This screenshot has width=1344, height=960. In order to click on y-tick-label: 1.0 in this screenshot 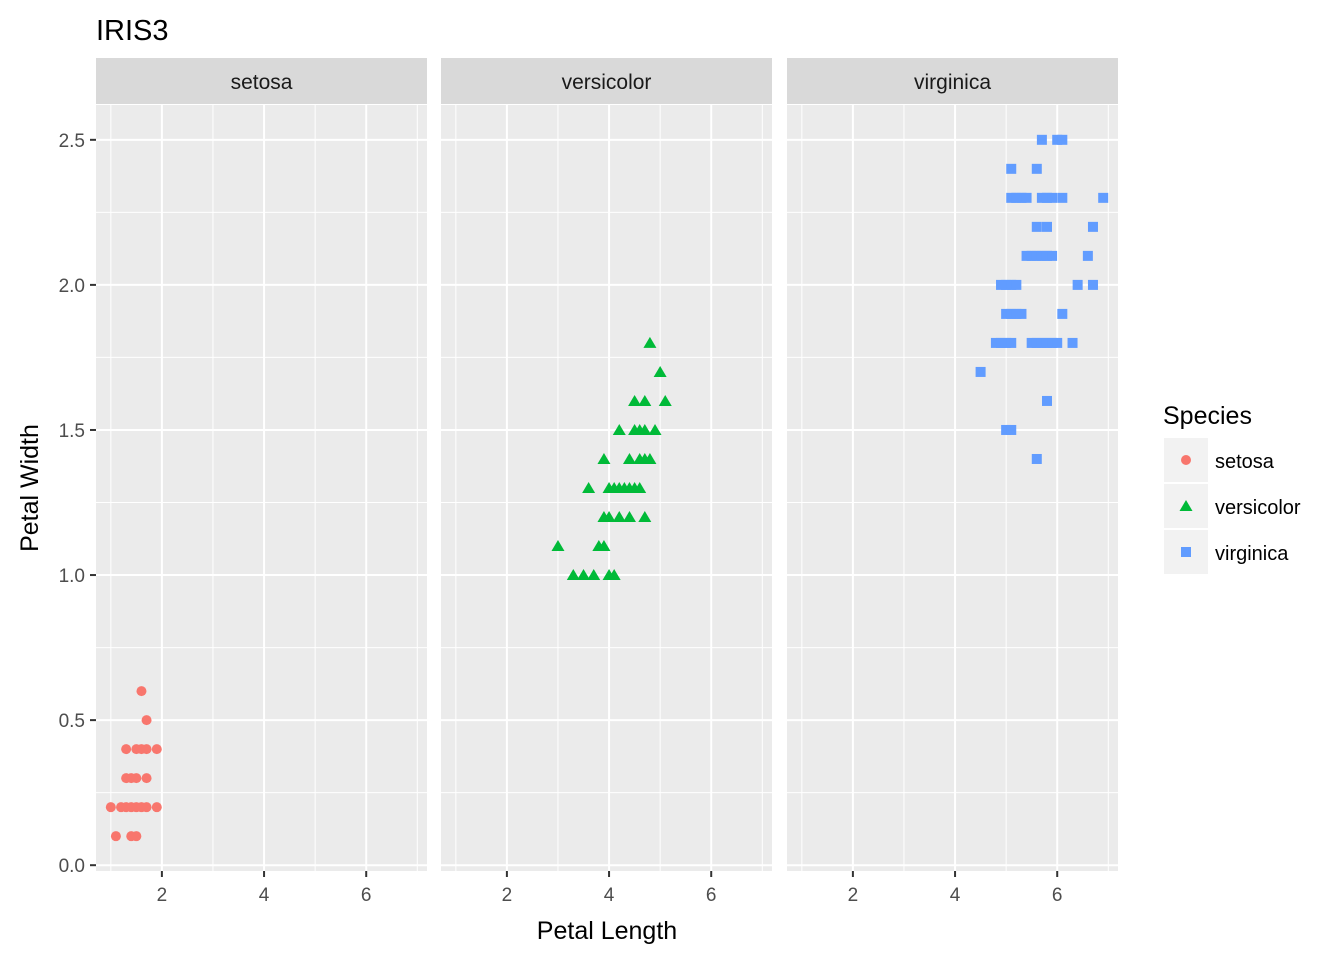, I will do `click(72, 576)`.